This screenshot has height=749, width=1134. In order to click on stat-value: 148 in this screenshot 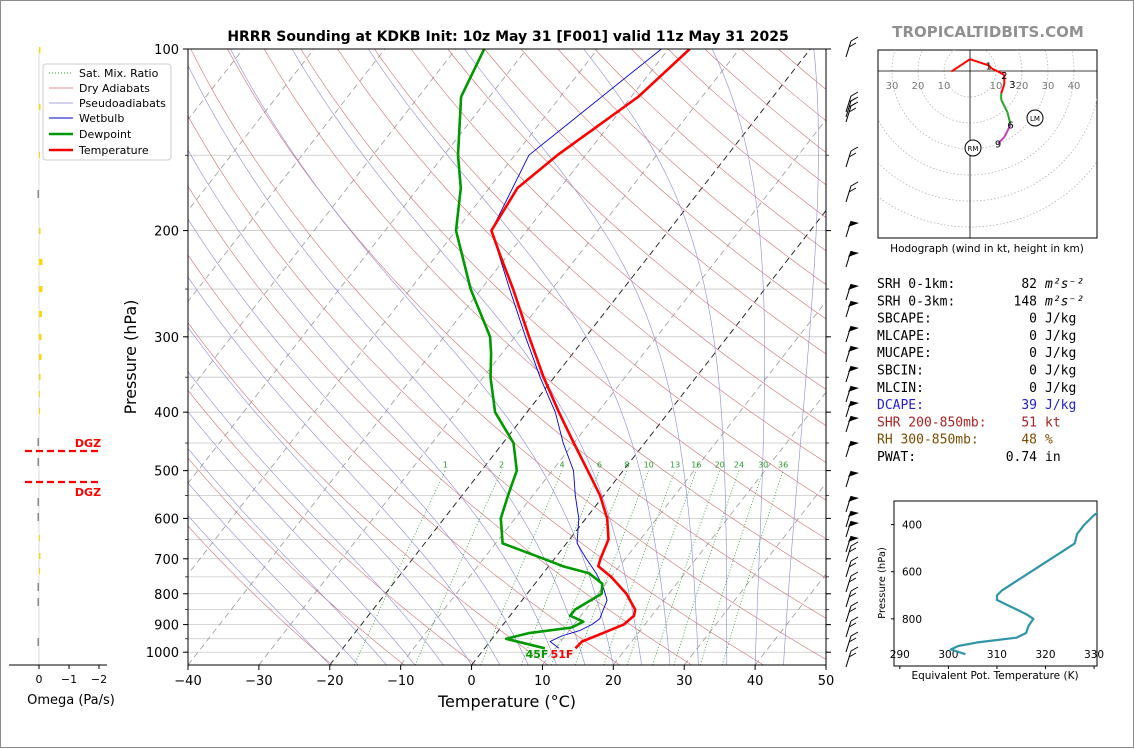, I will do `click(1025, 301)`.